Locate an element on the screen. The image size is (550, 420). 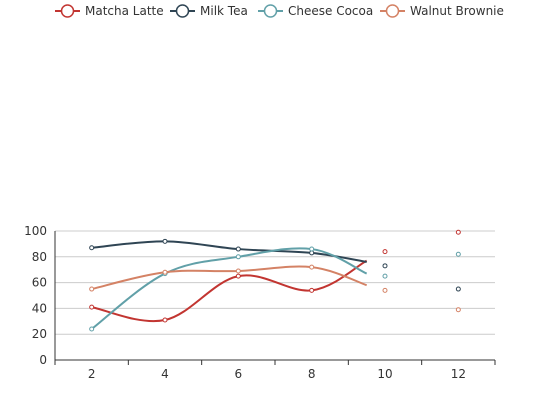
x-tick-label: 2 is located at coordinates (92, 374).